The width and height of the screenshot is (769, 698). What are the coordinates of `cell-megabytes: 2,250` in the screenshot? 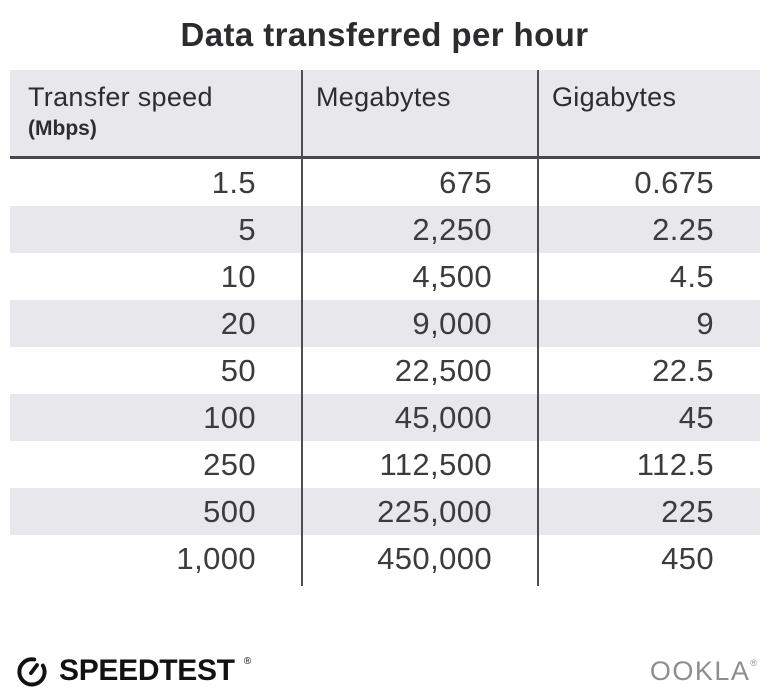 It's located at (452, 229).